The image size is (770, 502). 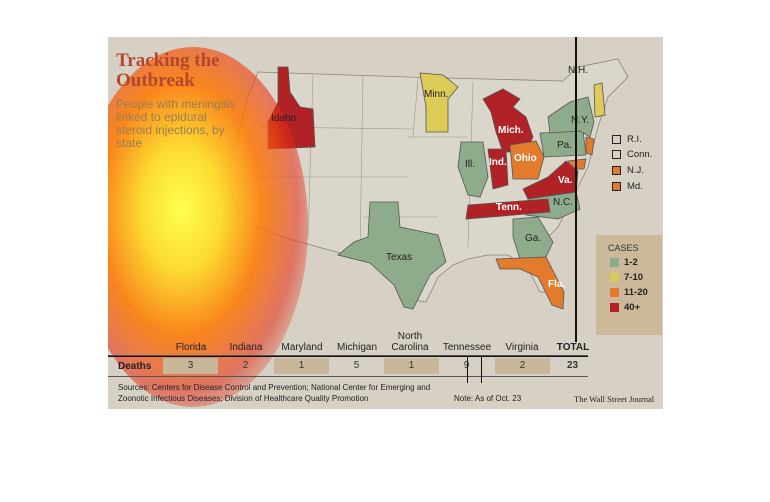 What do you see at coordinates (557, 284) in the screenshot?
I see `label-fla: Fla.` at bounding box center [557, 284].